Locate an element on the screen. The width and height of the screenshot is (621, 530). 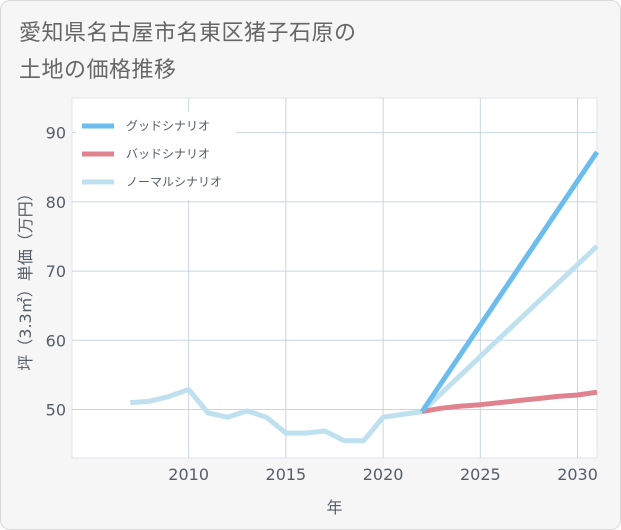
x-tick-label: 2020 is located at coordinates (383, 474).